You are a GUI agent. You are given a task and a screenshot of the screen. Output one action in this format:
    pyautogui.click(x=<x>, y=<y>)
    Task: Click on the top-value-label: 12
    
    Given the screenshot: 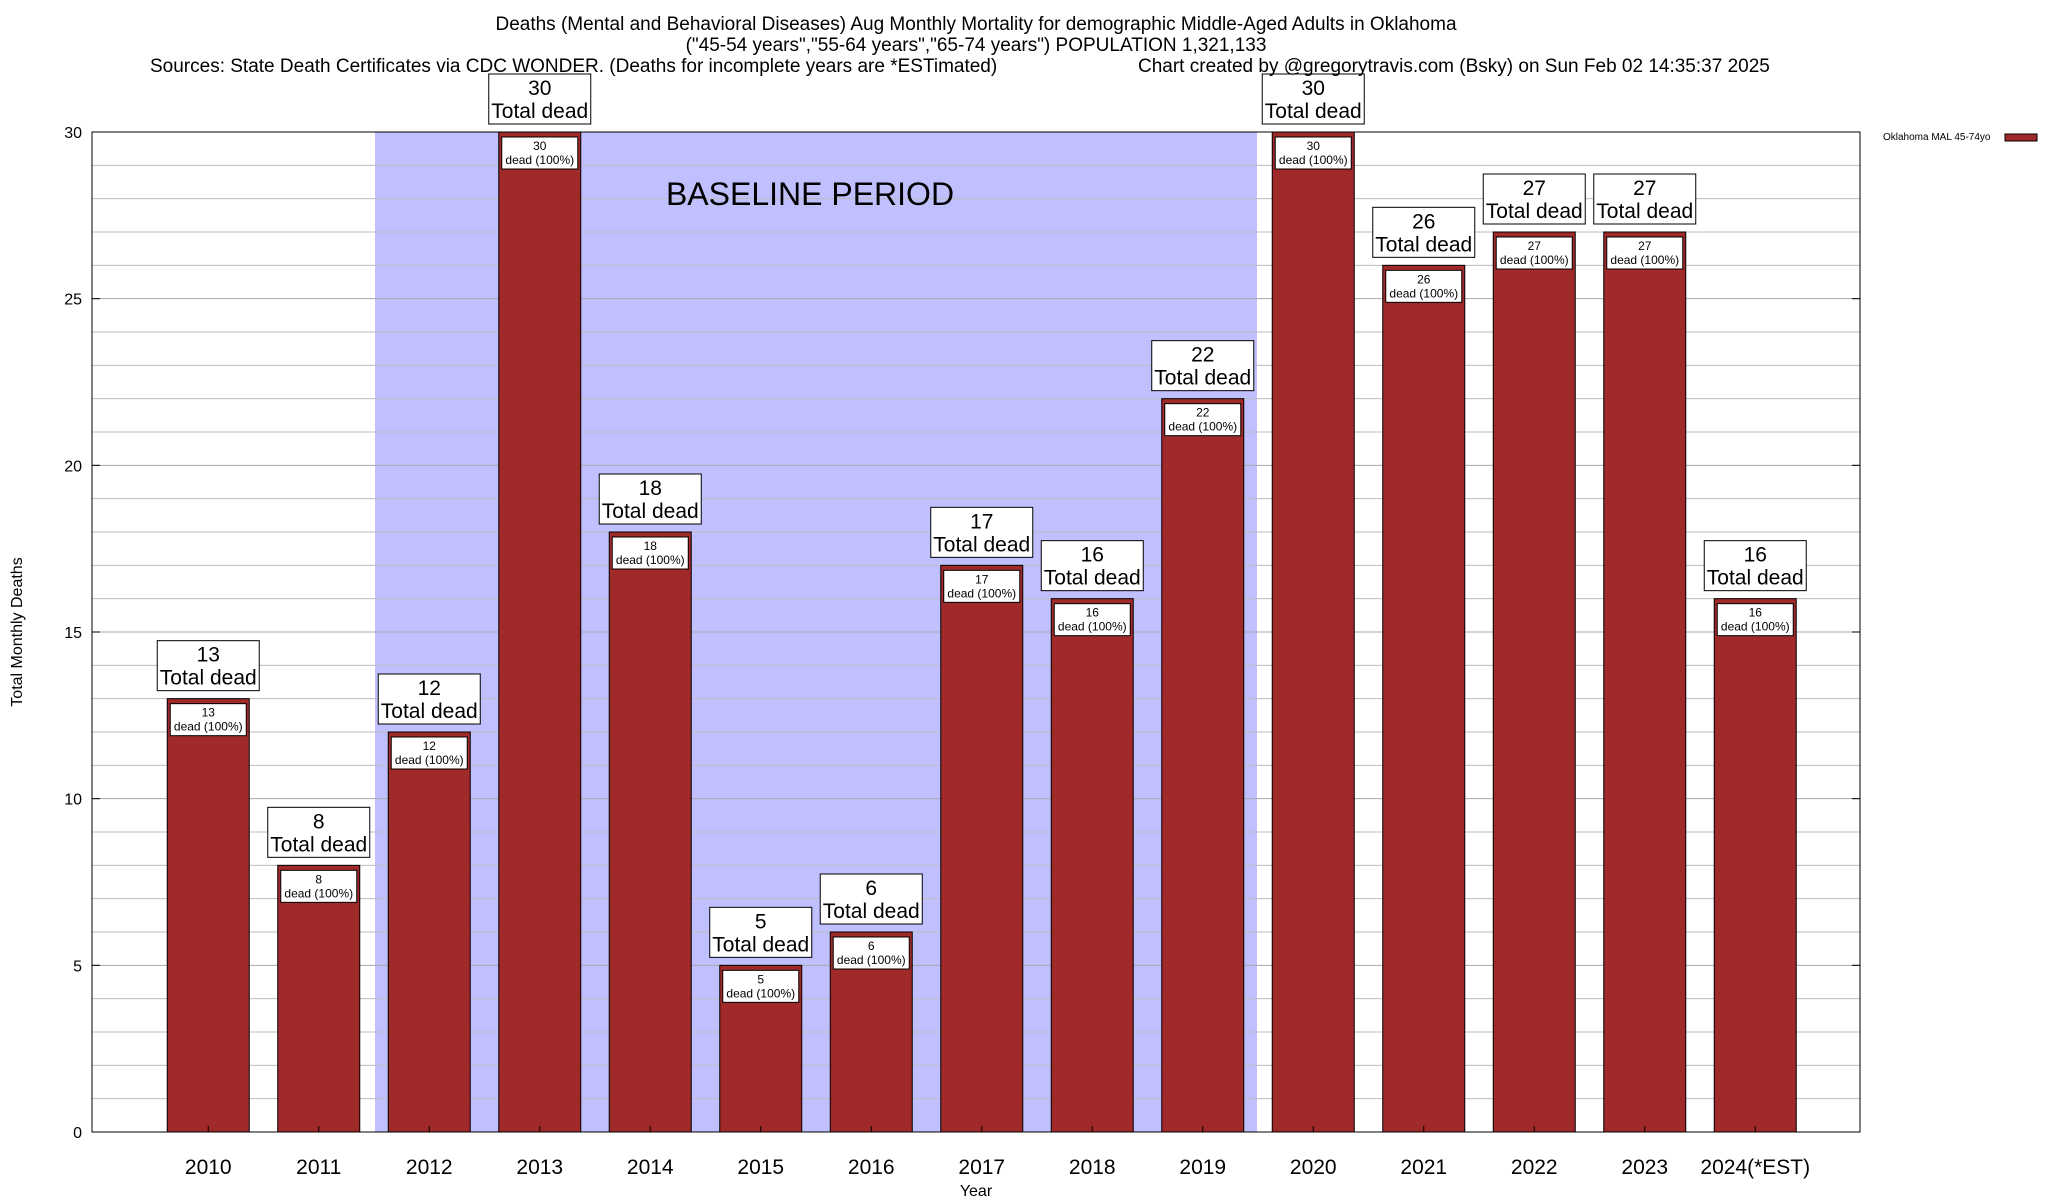 What is the action you would take?
    pyautogui.click(x=429, y=688)
    